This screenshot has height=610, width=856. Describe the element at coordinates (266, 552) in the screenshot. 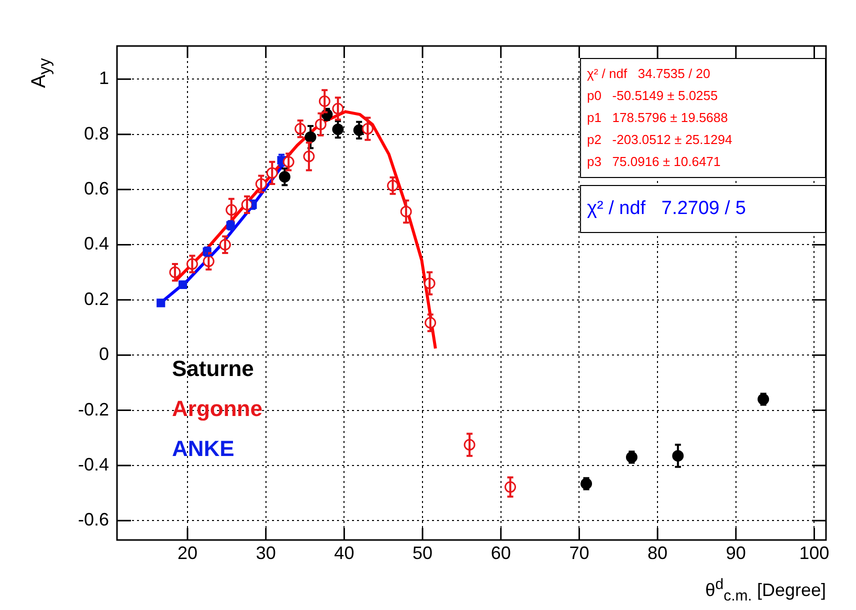

I see `x-tick-label: 30` at that location.